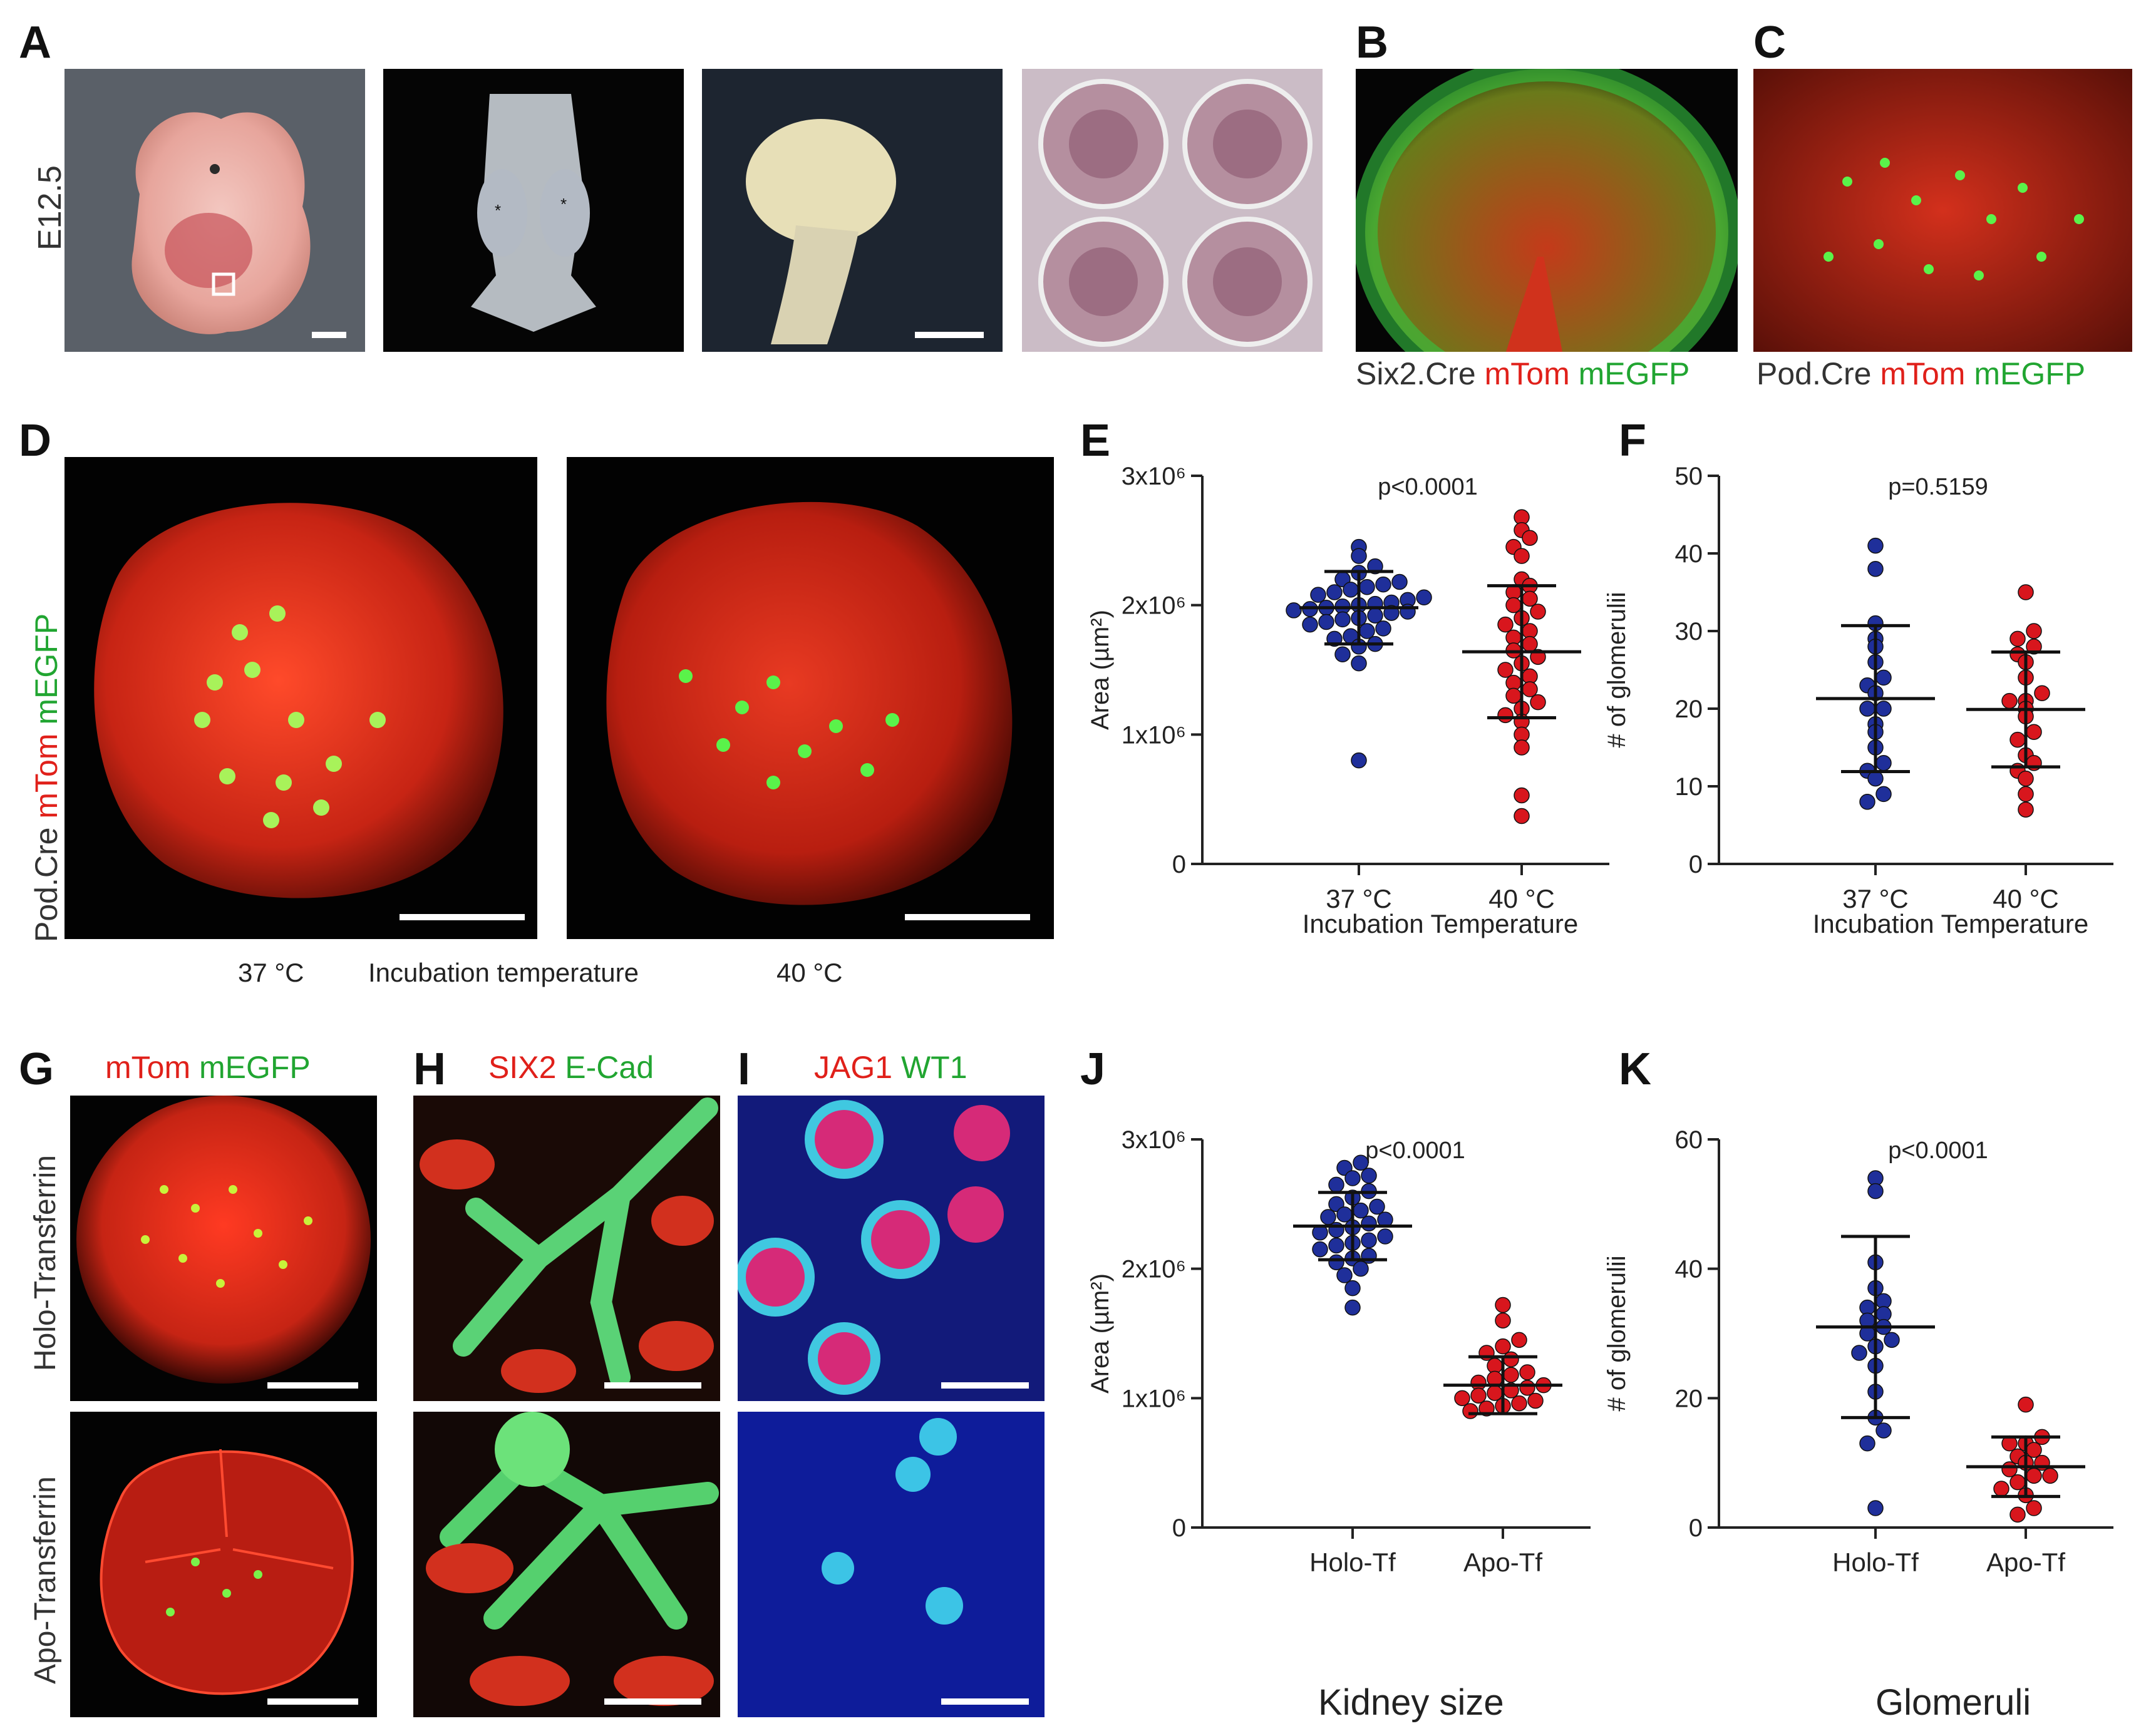 Image resolution: width=2146 pixels, height=1736 pixels. I want to click on panel-d-temp-40: 40 °C, so click(809, 972).